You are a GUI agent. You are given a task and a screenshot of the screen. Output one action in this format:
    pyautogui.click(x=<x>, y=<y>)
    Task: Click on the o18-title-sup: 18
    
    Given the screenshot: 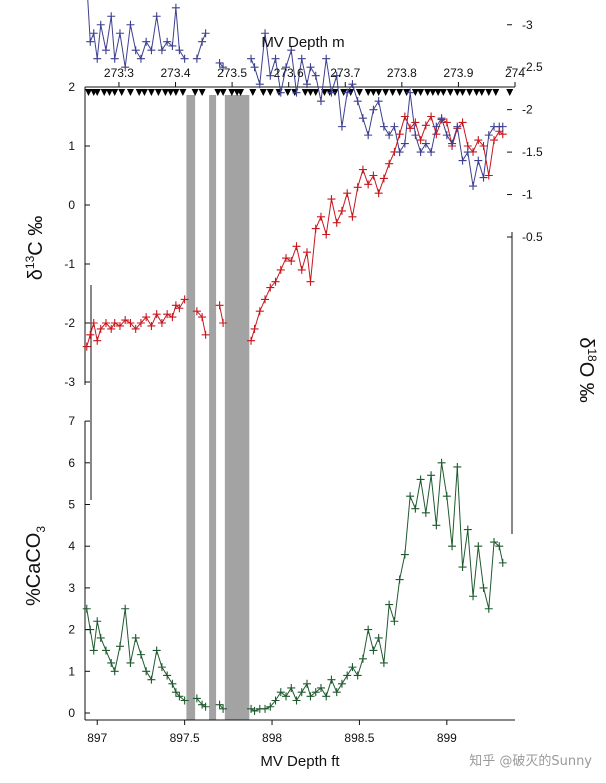 What is the action you would take?
    pyautogui.click(x=592, y=355)
    